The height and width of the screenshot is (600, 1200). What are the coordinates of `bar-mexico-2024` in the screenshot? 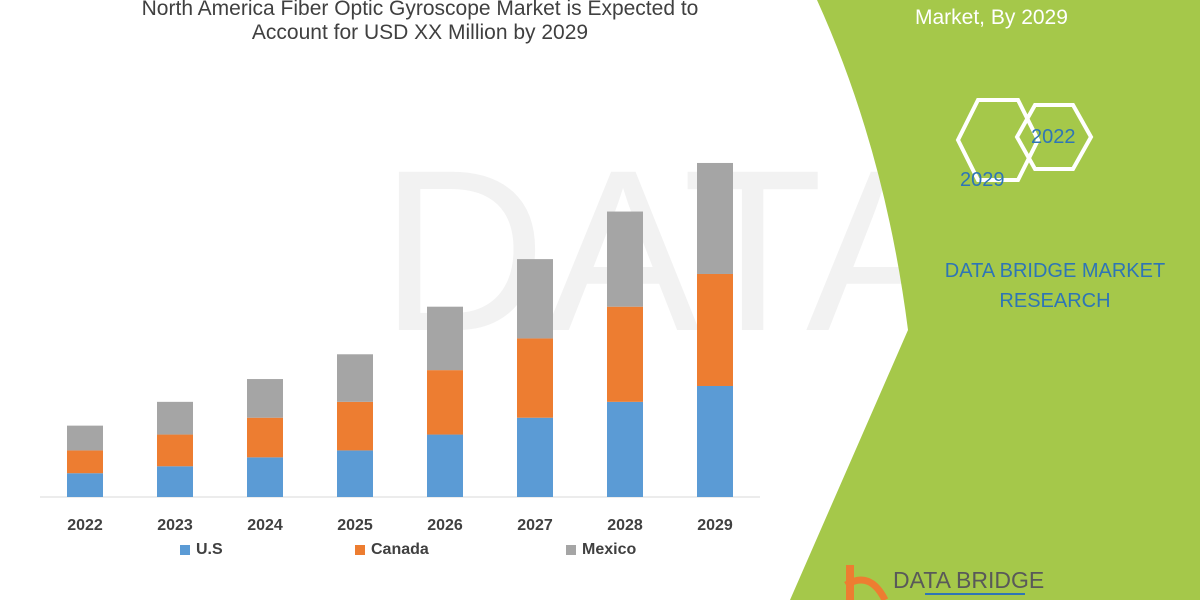 It's located at (265, 398).